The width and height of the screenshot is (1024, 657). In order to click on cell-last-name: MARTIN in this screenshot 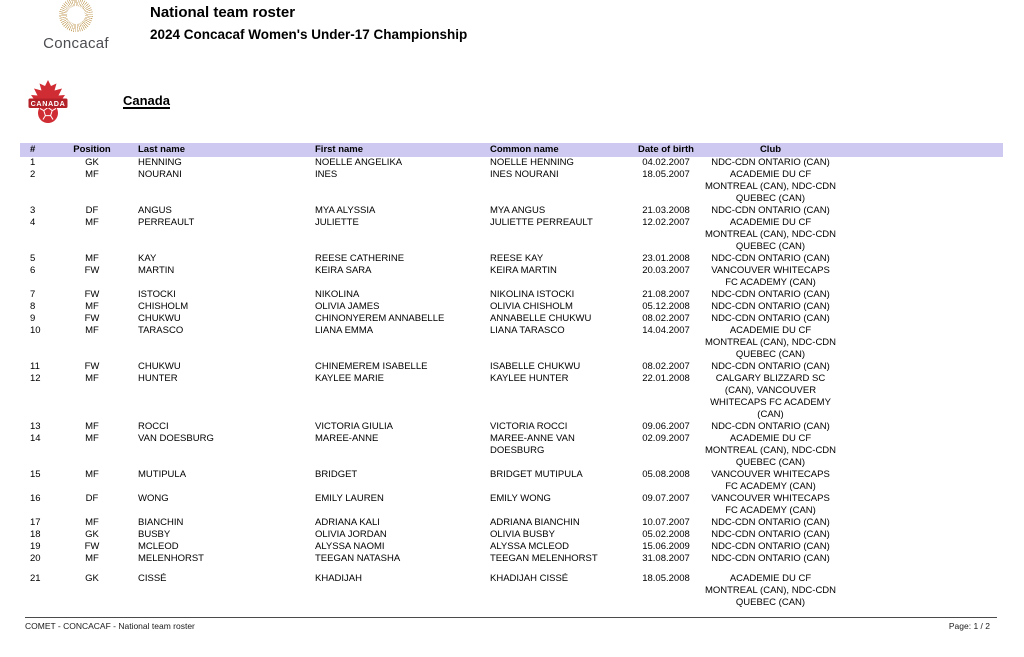, I will do `click(156, 270)`.